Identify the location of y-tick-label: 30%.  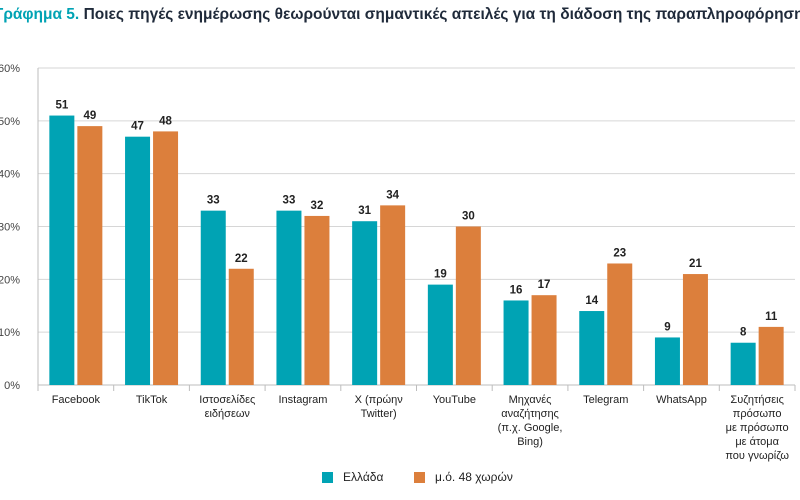
(10, 228).